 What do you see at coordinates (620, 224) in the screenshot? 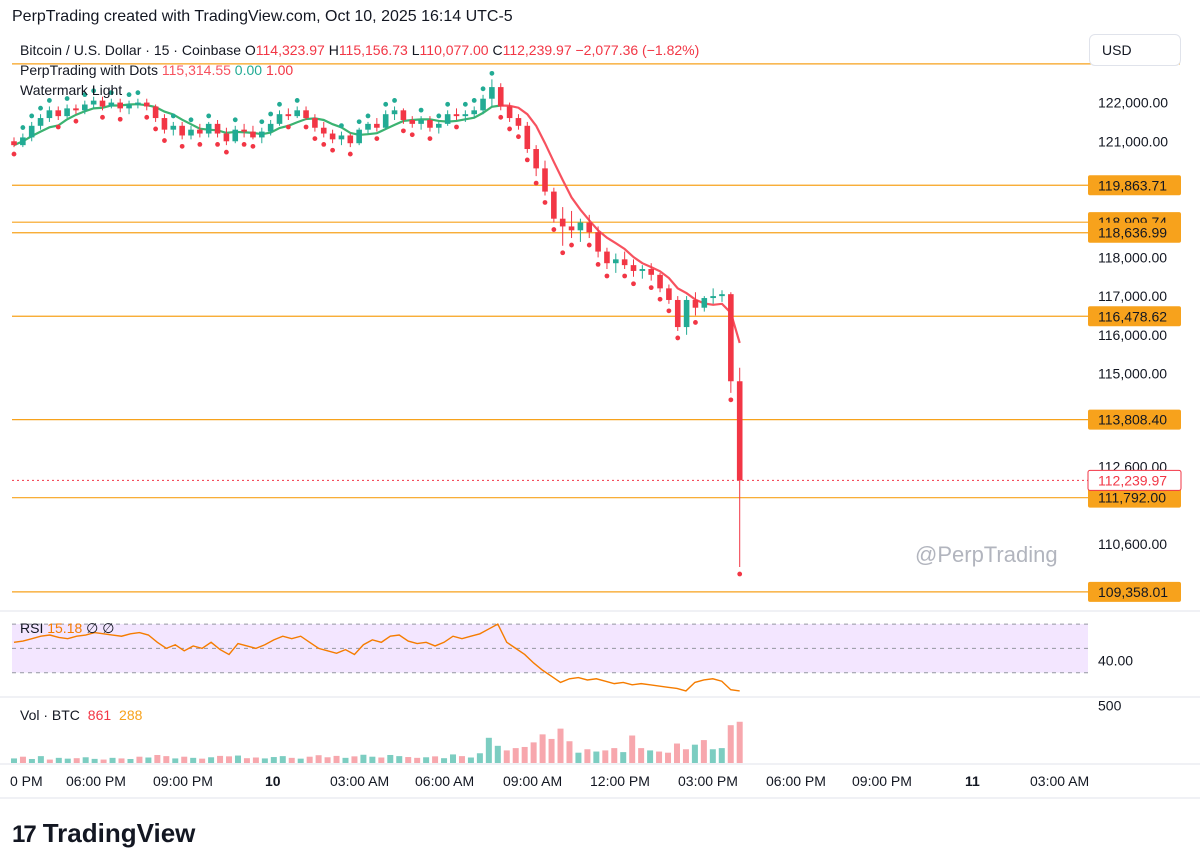
I see `moving-average-down-line` at bounding box center [620, 224].